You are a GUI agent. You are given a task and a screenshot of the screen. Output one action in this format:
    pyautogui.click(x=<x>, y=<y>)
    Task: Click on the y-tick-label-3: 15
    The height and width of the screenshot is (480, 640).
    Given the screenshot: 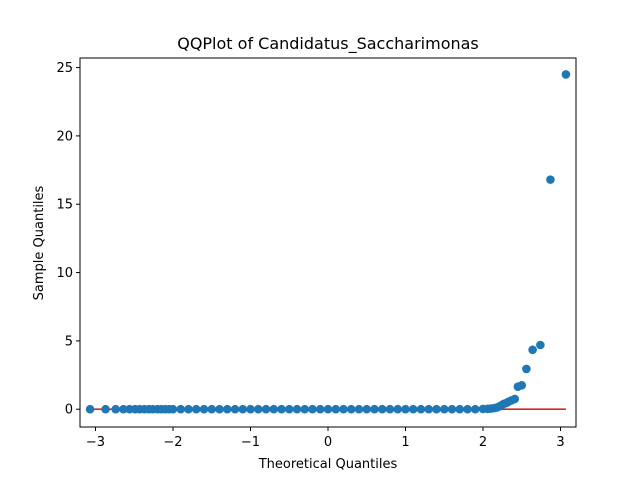 What is the action you would take?
    pyautogui.click(x=64, y=205)
    